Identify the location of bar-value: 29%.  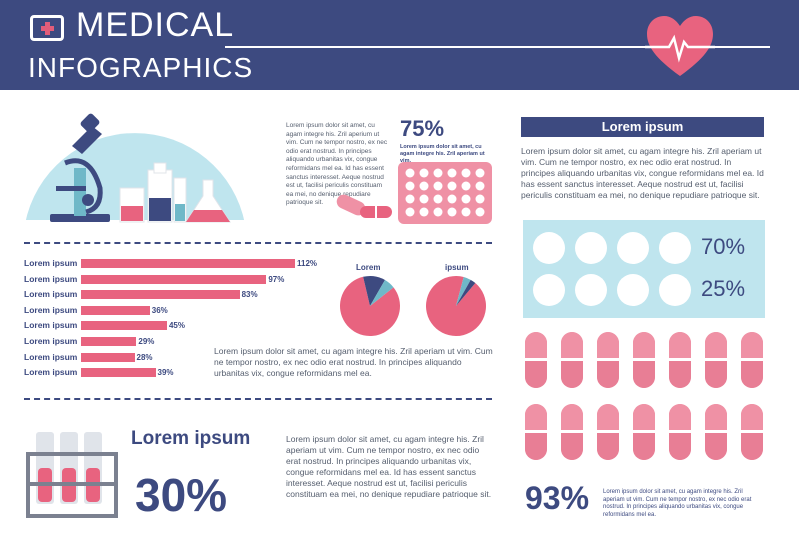
(146, 341).